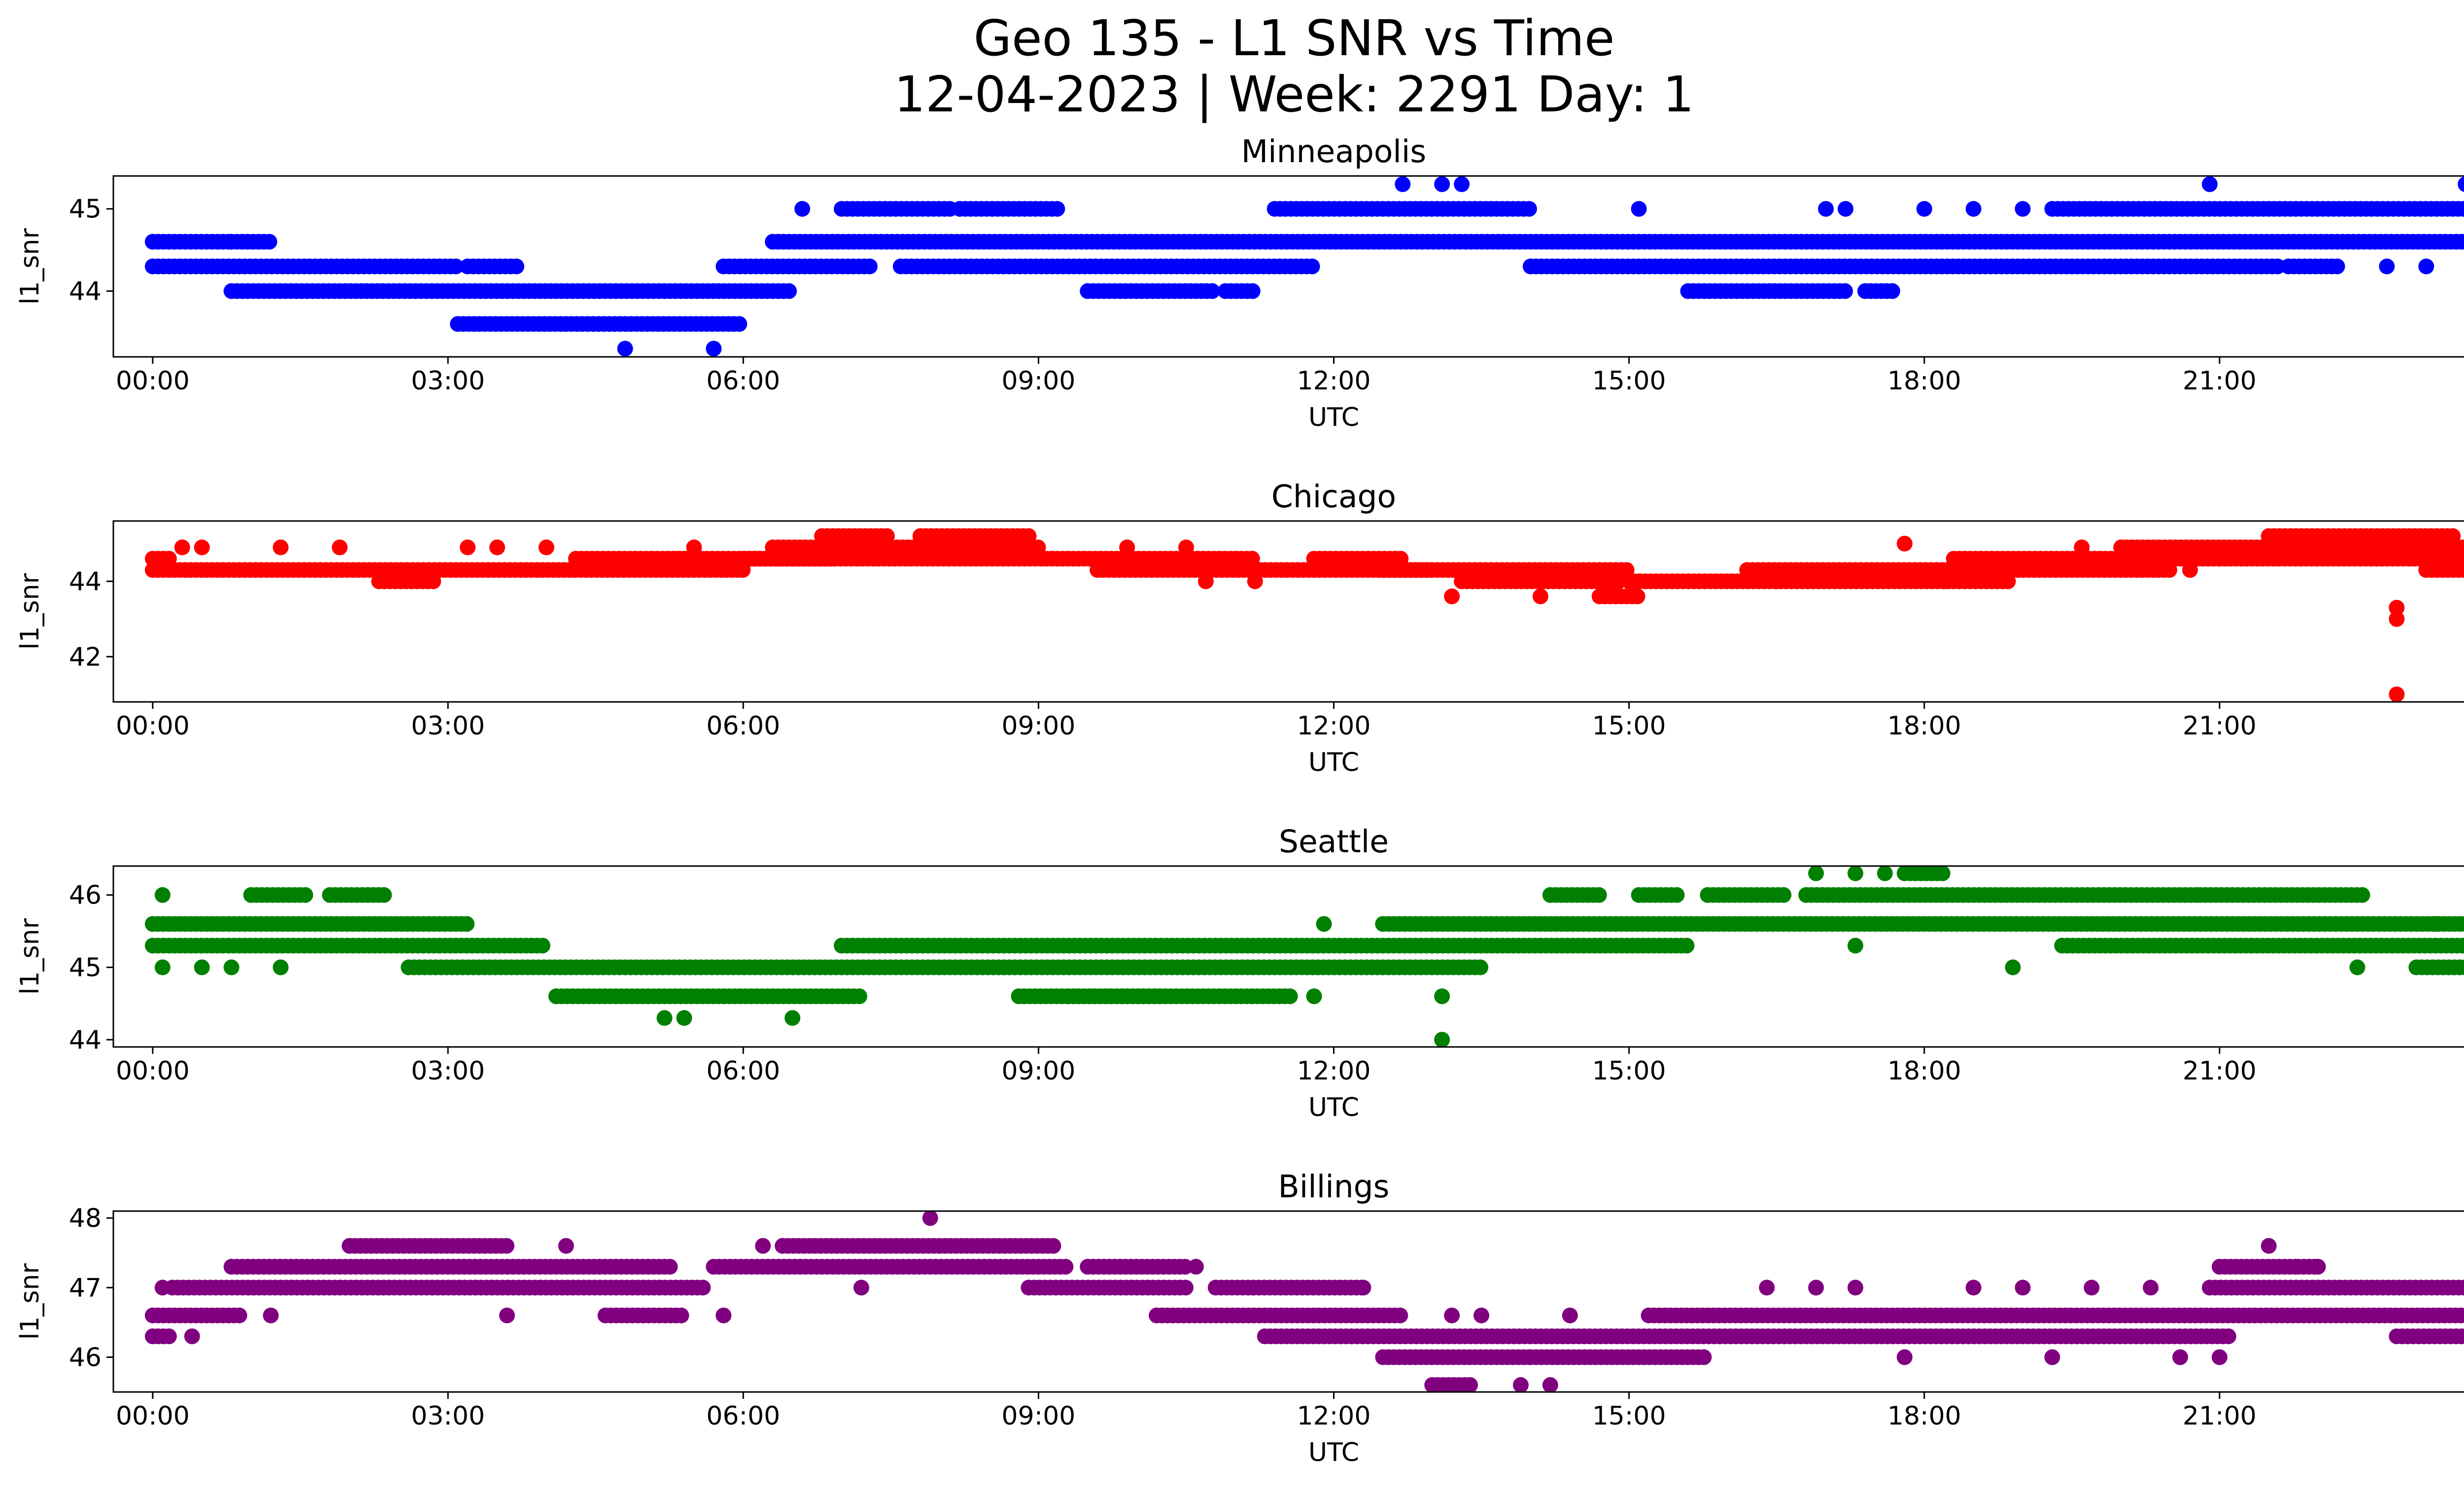 Image resolution: width=2464 pixels, height=1495 pixels. What do you see at coordinates (1294, 94) in the screenshot?
I see `figure-title-line-2: 12-04-2023 | Week: 2291 Day: 1` at bounding box center [1294, 94].